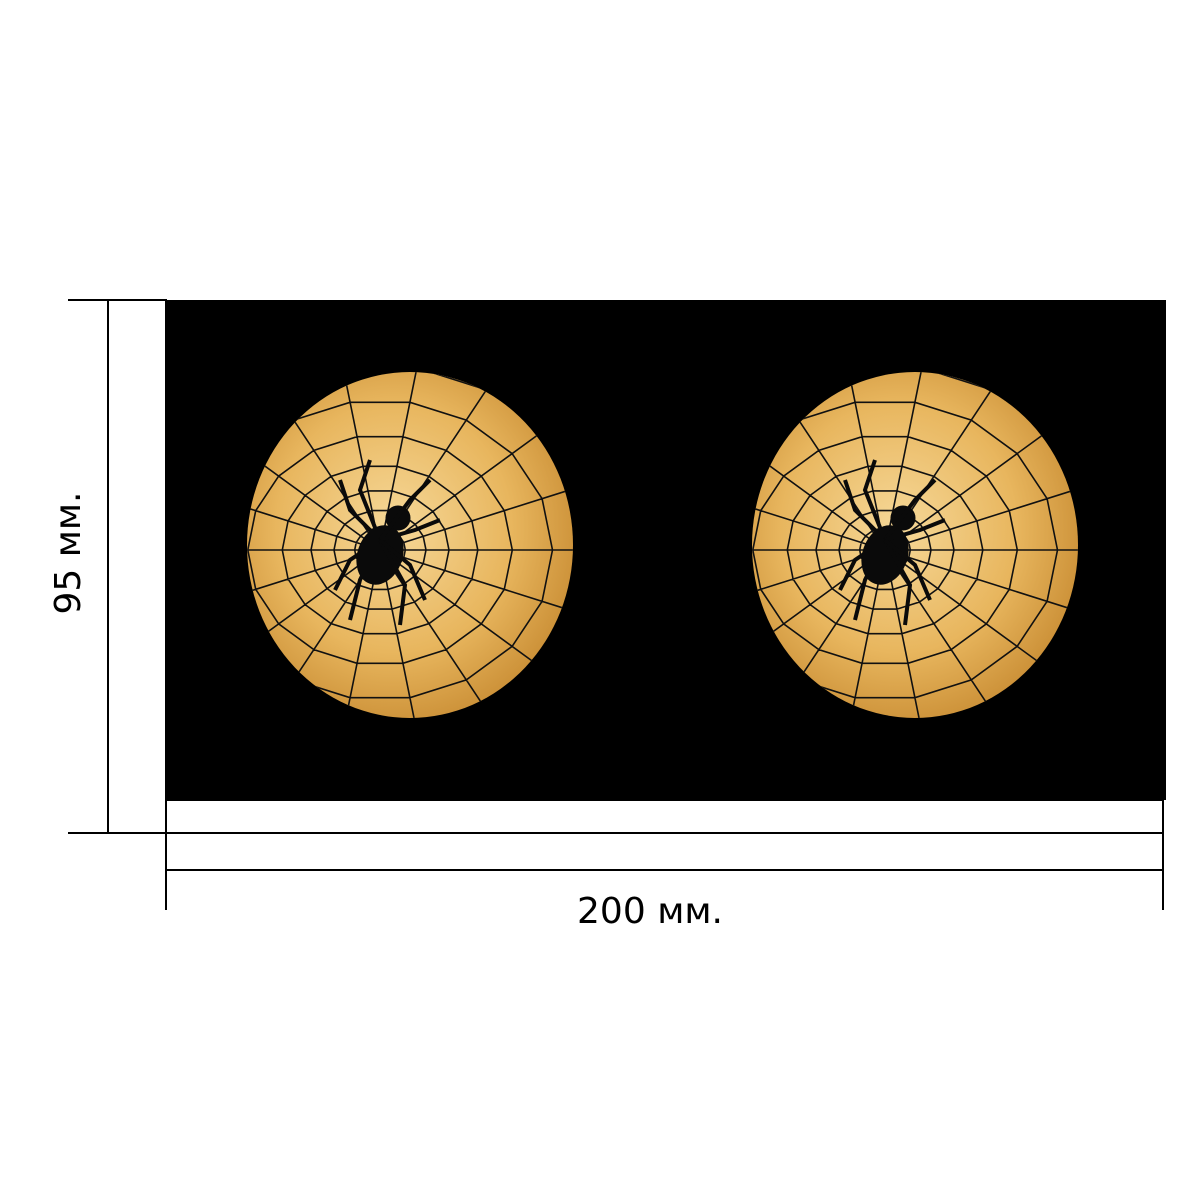 The height and width of the screenshot is (1200, 1200). Describe the element at coordinates (664, 816) in the screenshot. I see `width-guide` at that location.